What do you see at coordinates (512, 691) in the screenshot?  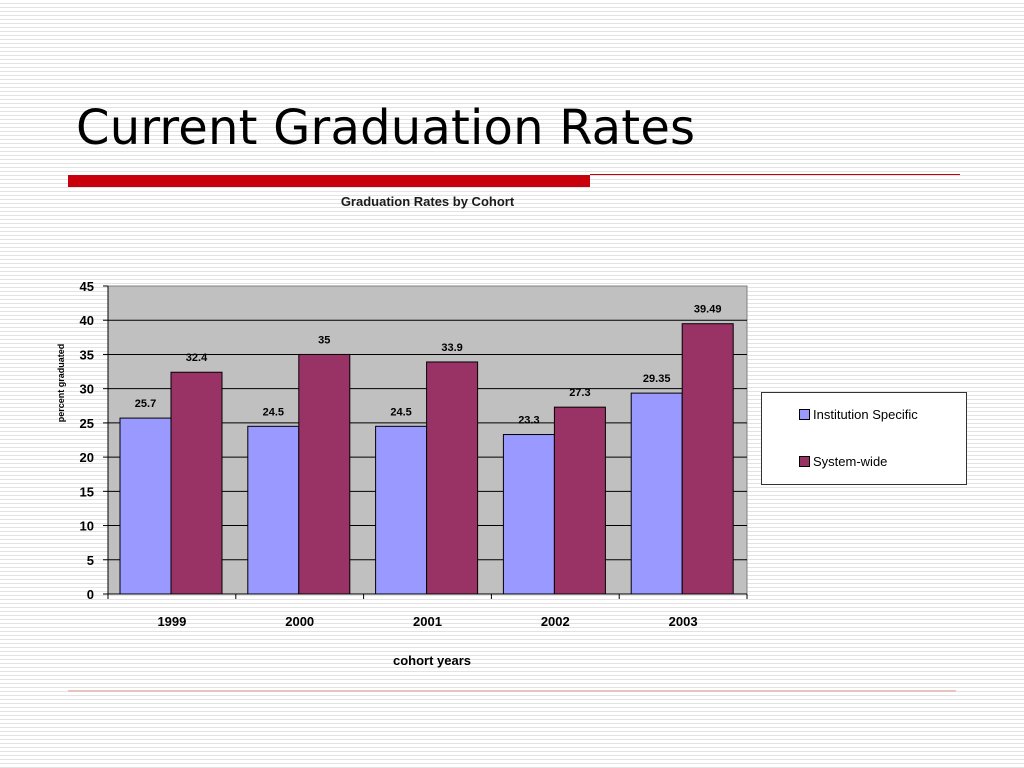 I see `footer-divider` at bounding box center [512, 691].